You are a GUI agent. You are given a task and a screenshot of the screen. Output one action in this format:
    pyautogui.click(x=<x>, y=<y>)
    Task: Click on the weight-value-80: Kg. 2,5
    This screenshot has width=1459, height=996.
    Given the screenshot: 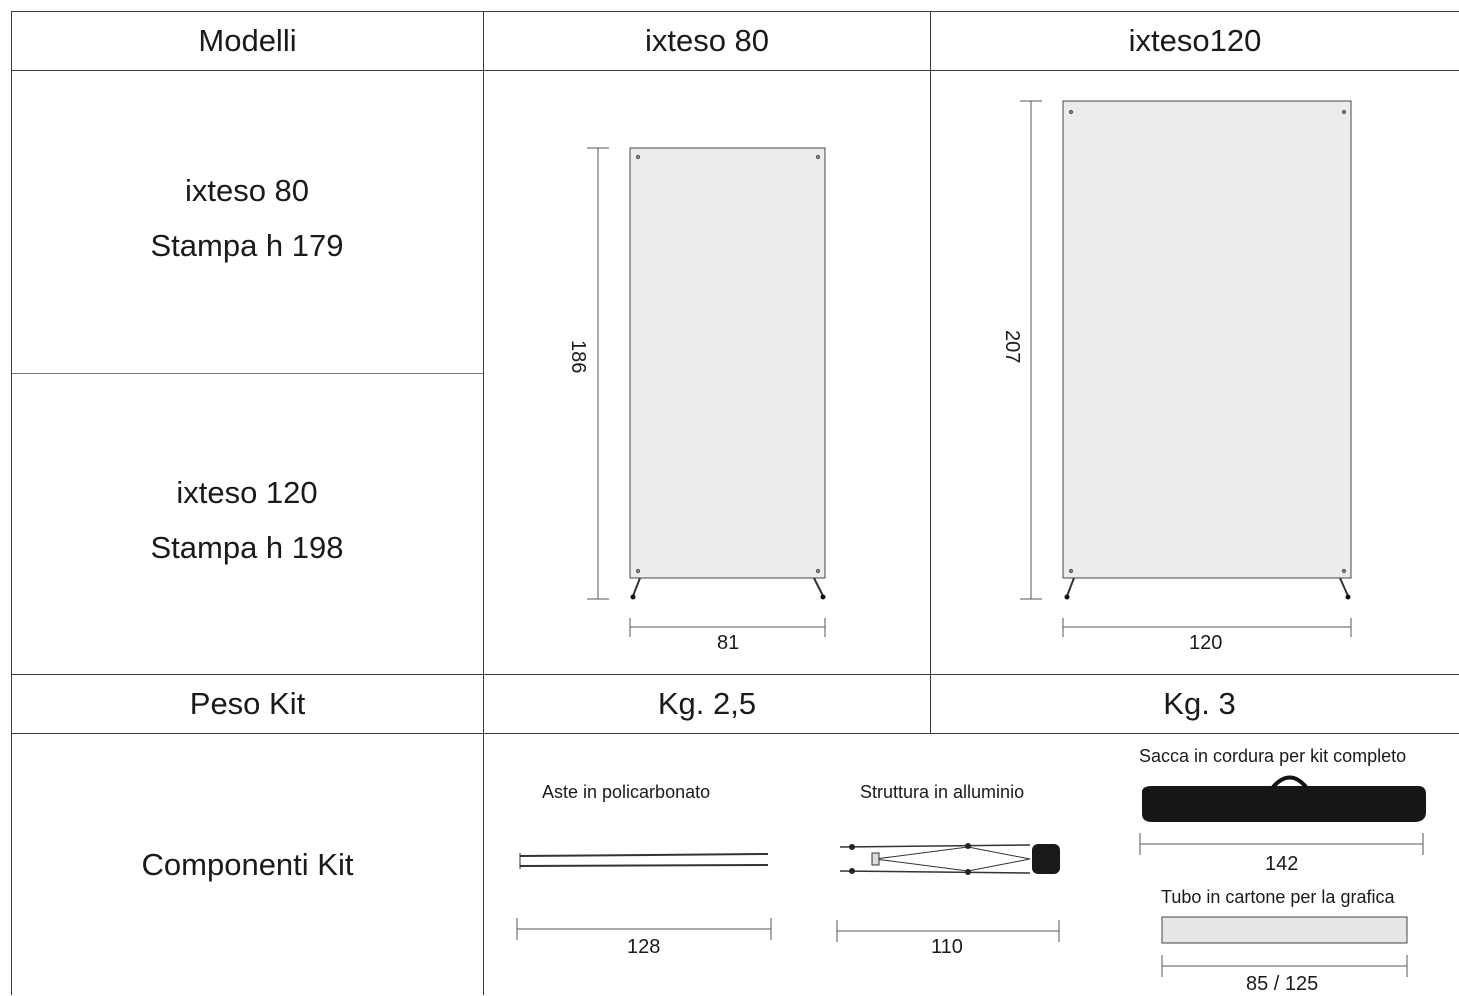 What is the action you would take?
    pyautogui.click(x=707, y=703)
    